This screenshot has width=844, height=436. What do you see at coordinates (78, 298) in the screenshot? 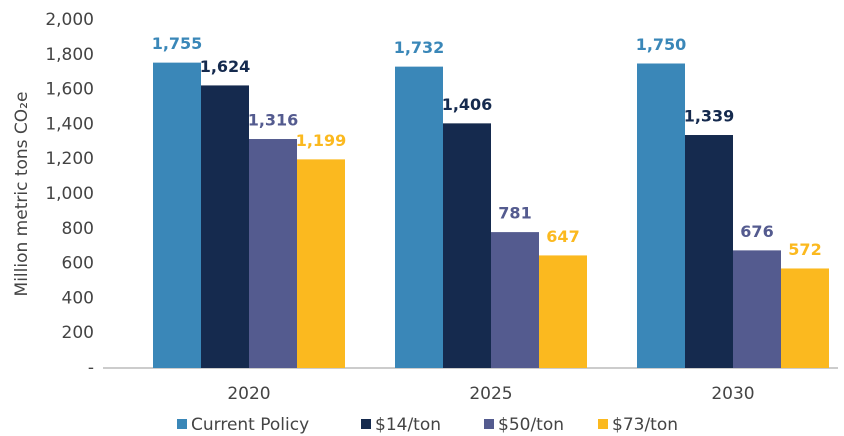
I see `y-tick-label: 400` at bounding box center [78, 298].